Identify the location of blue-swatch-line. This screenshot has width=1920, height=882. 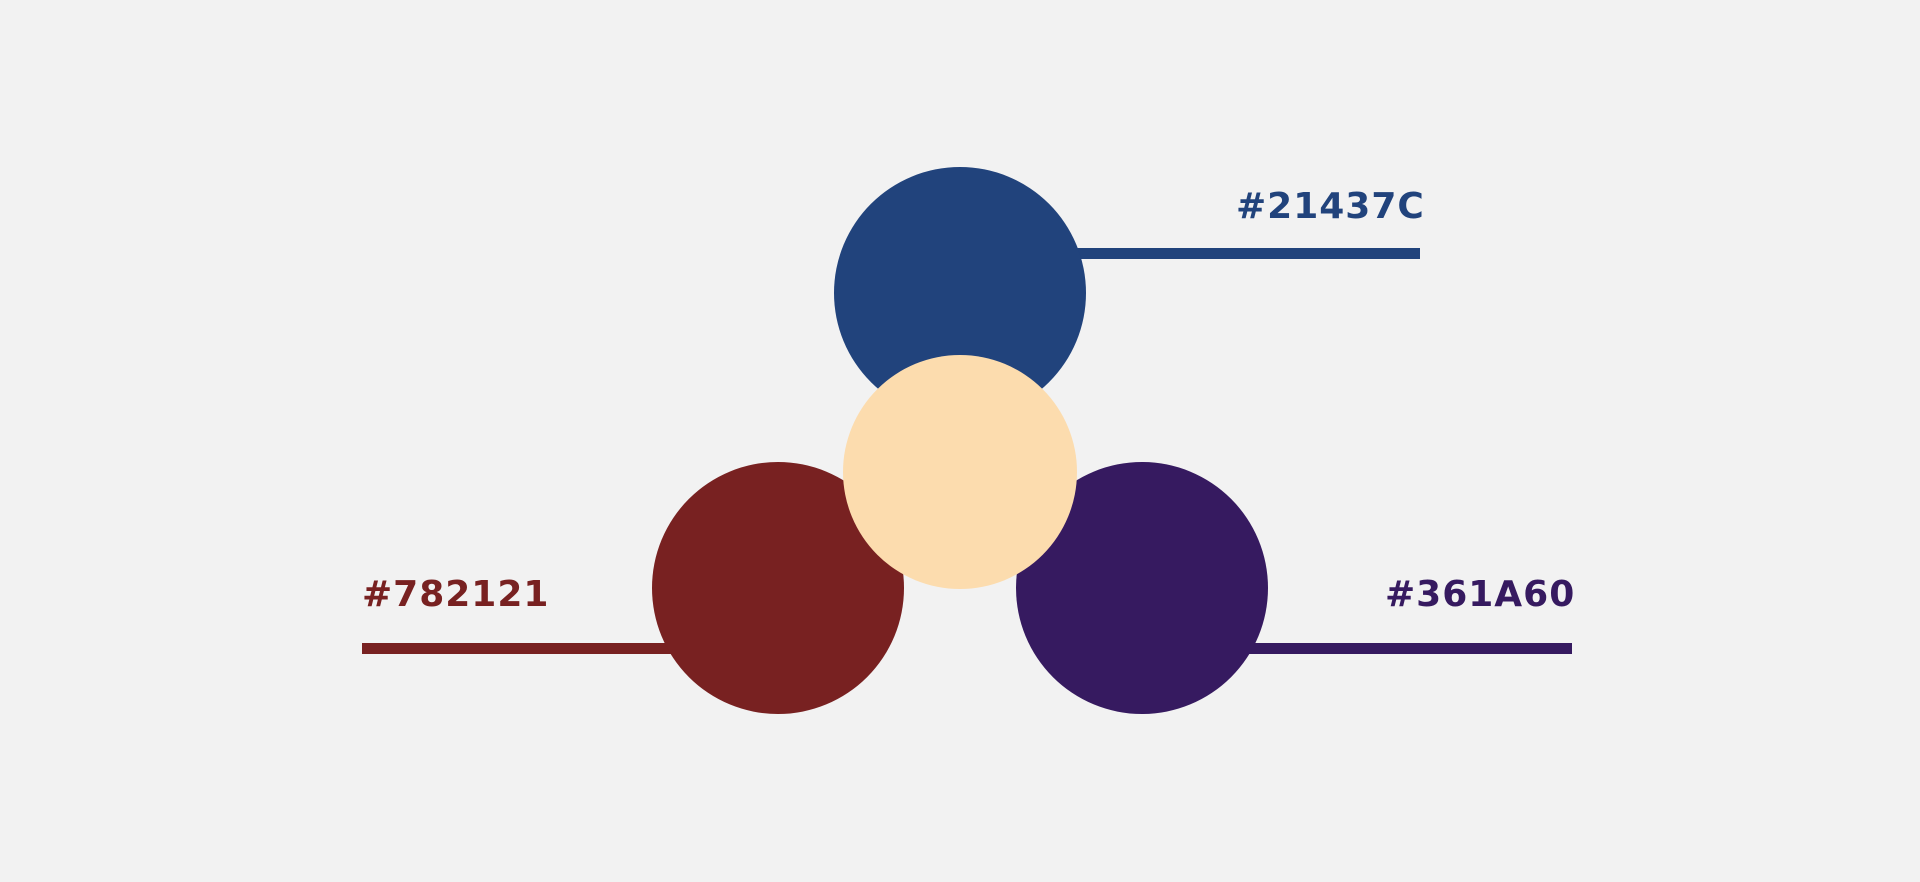
(1230, 253).